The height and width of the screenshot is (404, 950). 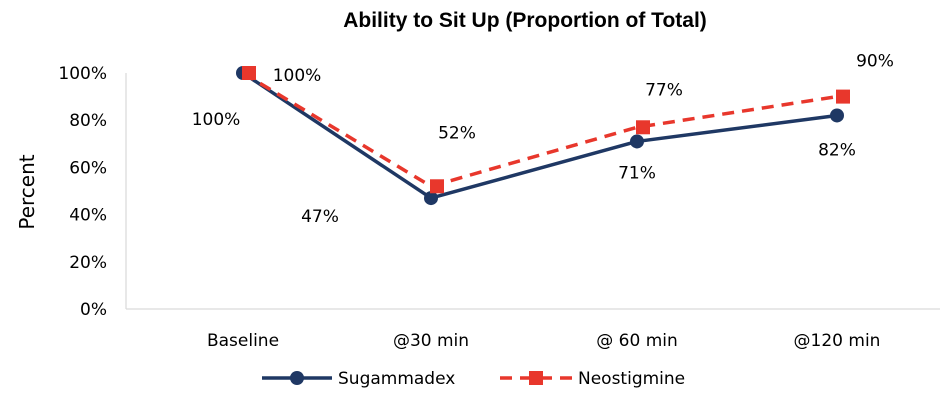 What do you see at coordinates (27, 191) in the screenshot?
I see `y-axis-label: Percent` at bounding box center [27, 191].